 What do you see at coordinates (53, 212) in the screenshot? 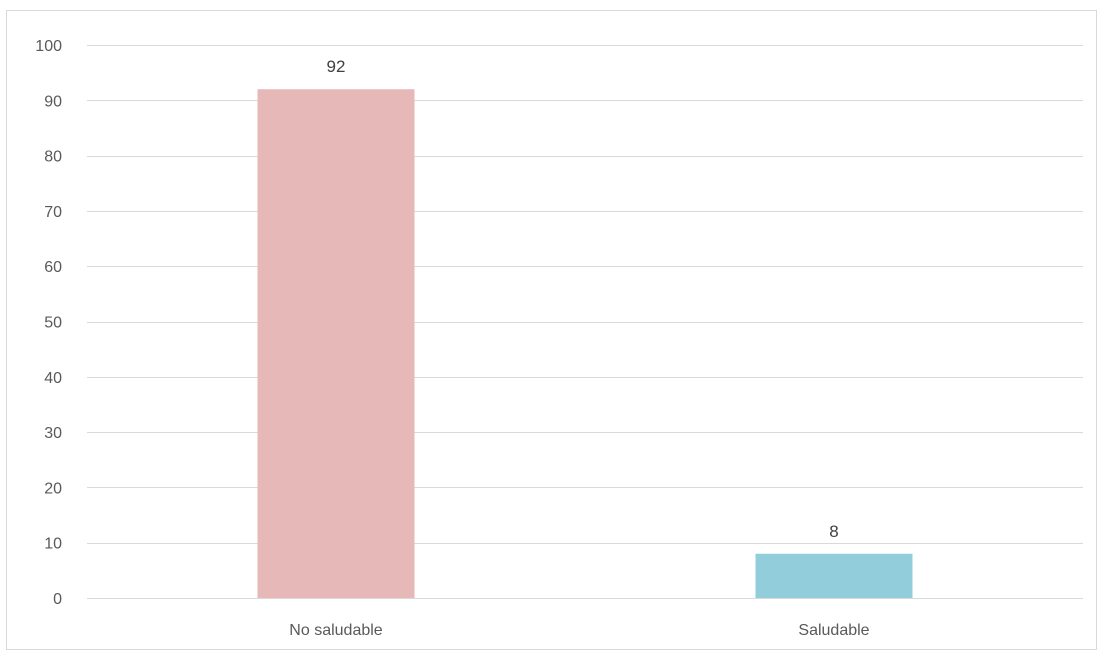
I see `y-tick-label: 70` at bounding box center [53, 212].